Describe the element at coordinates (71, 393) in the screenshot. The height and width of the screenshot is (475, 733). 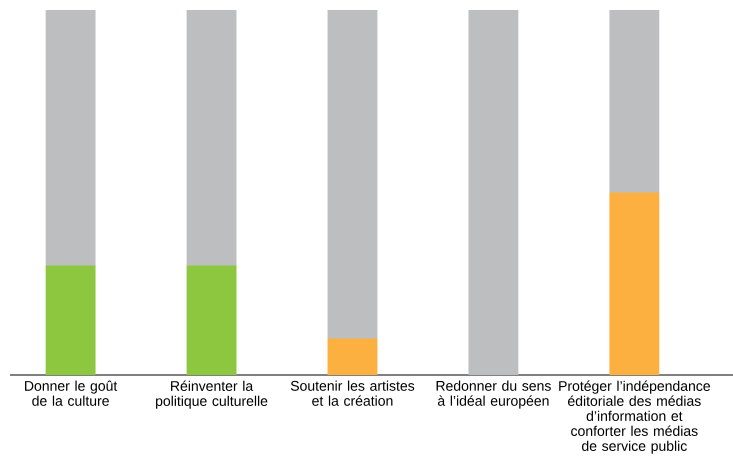
I see `x-tick-label: Donner le goût de la culture` at that location.